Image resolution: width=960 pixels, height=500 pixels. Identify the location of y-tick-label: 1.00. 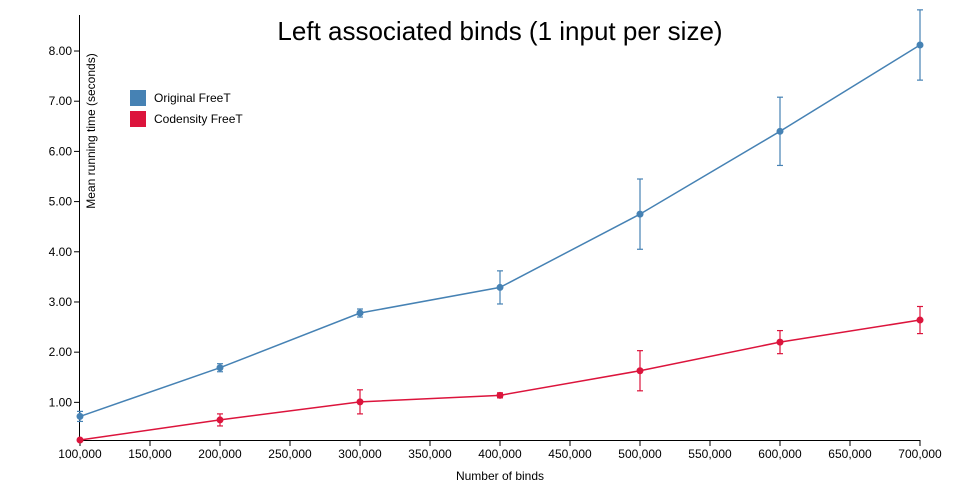
(61, 402).